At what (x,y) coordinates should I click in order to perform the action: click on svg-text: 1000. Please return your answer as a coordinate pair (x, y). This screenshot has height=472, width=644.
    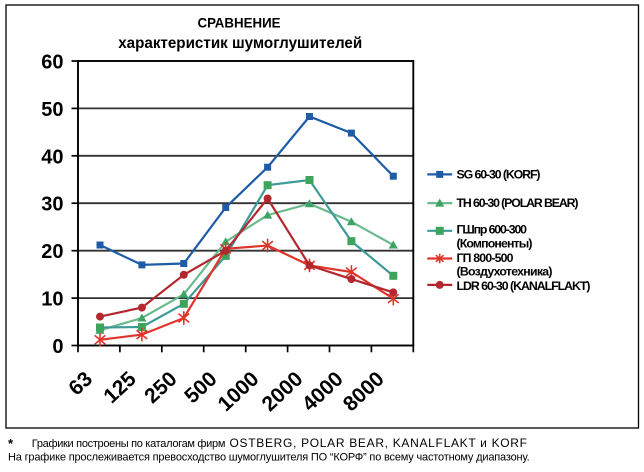
    Looking at the image, I should click on (239, 391).